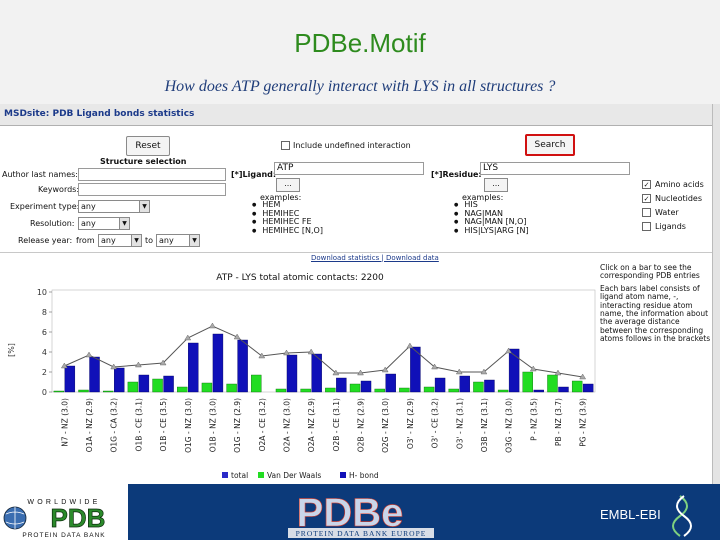 The height and width of the screenshot is (540, 720). Describe the element at coordinates (287, 214) in the screenshot. I see `list-item: HEMIHEC` at that location.